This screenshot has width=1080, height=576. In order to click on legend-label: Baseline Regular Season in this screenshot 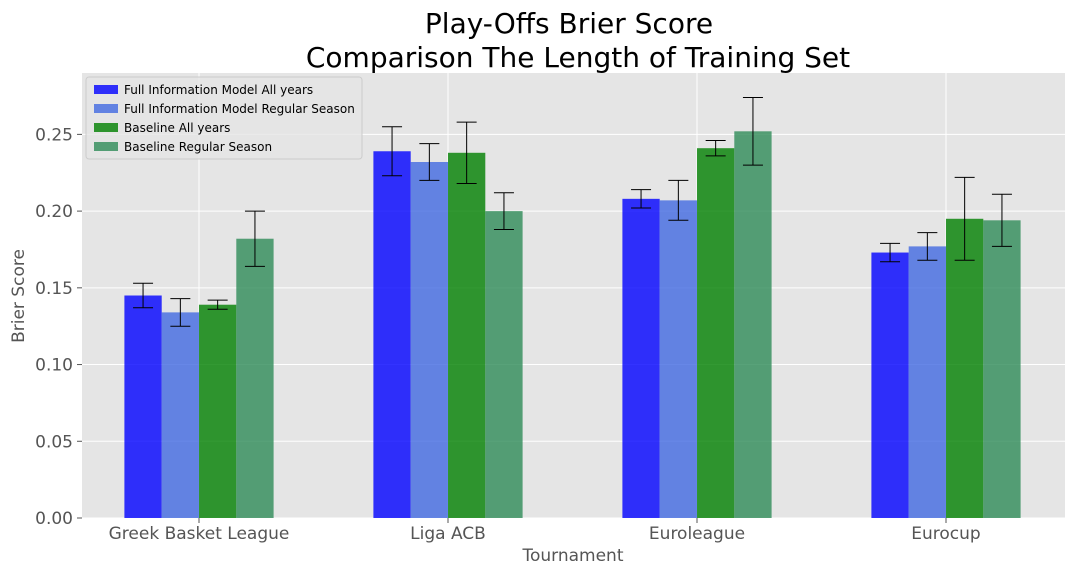, I will do `click(198, 147)`.